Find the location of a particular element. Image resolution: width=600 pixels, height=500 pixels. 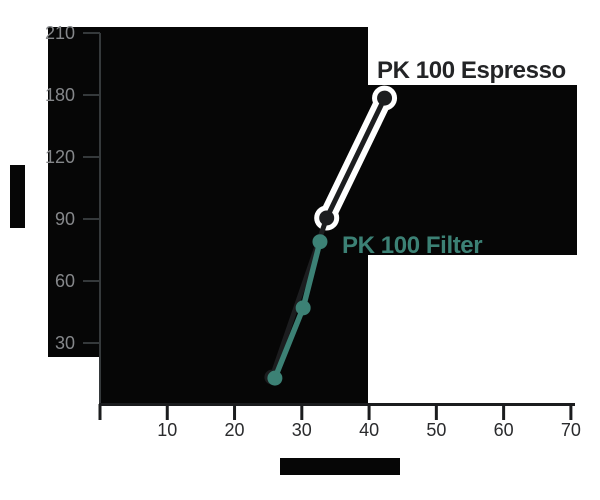

redacted-y-axis-title is located at coordinates (17, 196).